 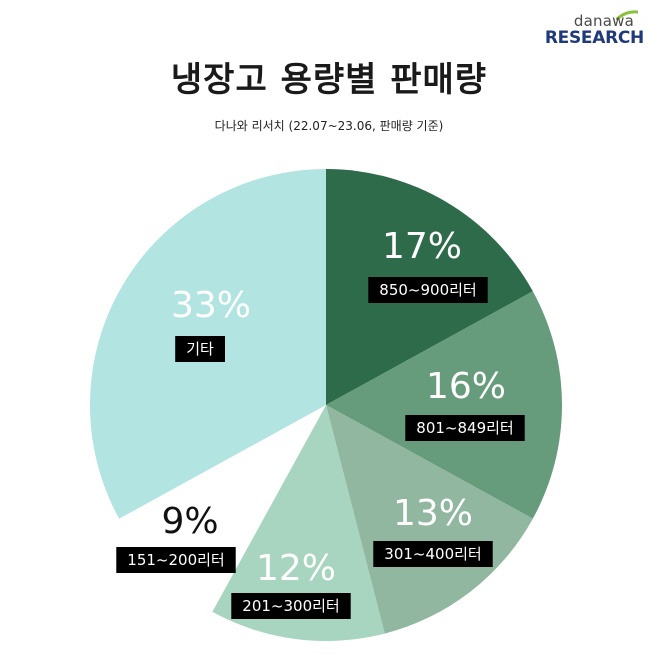 I want to click on slice-category-text: 801~849리터, so click(x=464, y=428).